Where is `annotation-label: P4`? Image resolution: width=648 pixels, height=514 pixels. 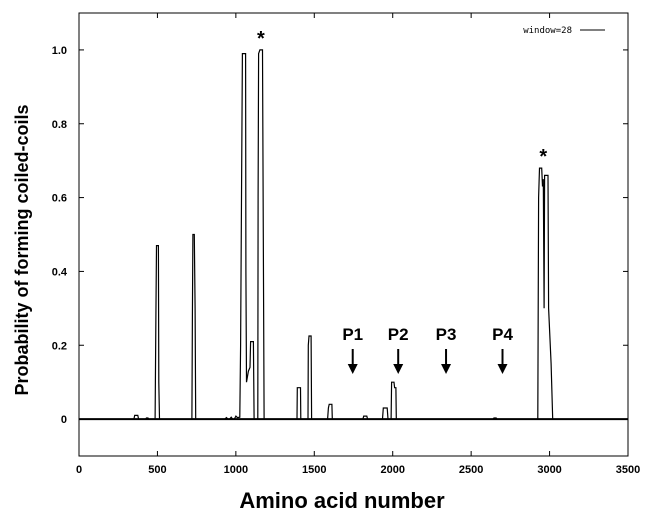 annotation-label: P4 is located at coordinates (502, 334).